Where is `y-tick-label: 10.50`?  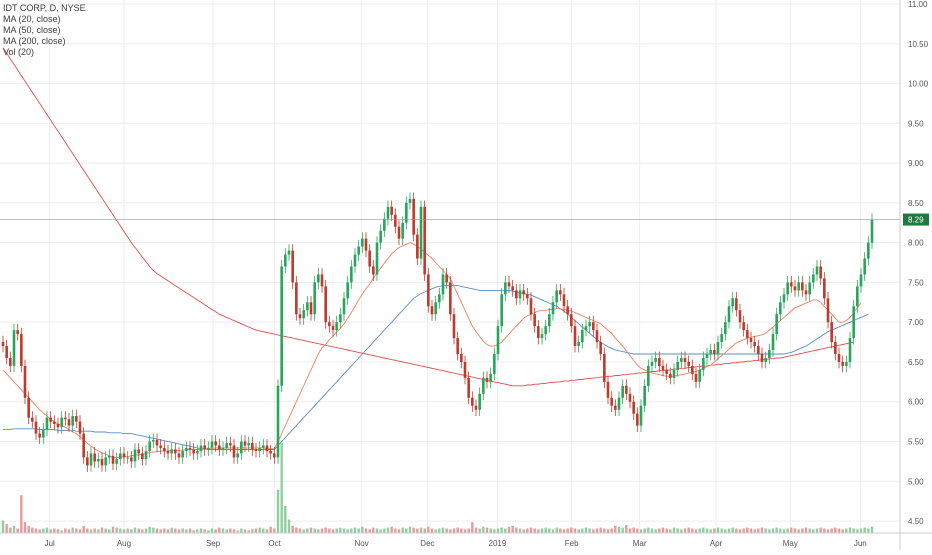 y-tick-label: 10.50 is located at coordinates (918, 44).